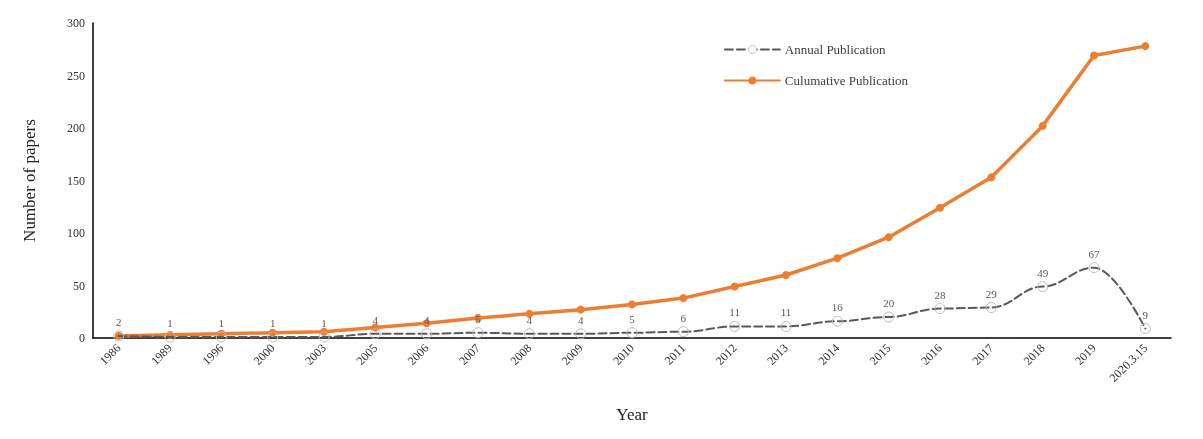  Describe the element at coordinates (889, 303) in the screenshot. I see `data-label: 20` at that location.